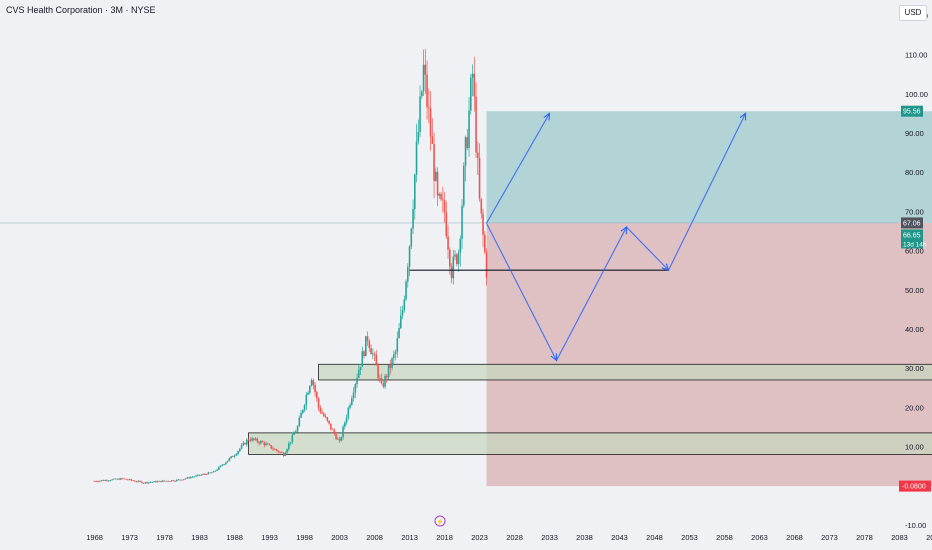 The height and width of the screenshot is (550, 932). I want to click on x-tick-label: 2018, so click(444, 537).